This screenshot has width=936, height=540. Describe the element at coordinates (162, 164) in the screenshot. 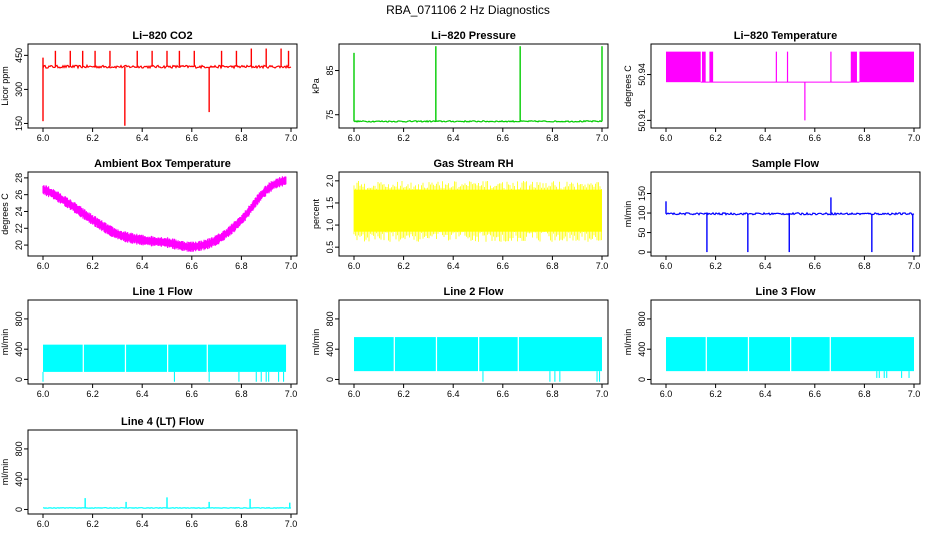

I see `panel-title: Ambient Box Temperature` at that location.